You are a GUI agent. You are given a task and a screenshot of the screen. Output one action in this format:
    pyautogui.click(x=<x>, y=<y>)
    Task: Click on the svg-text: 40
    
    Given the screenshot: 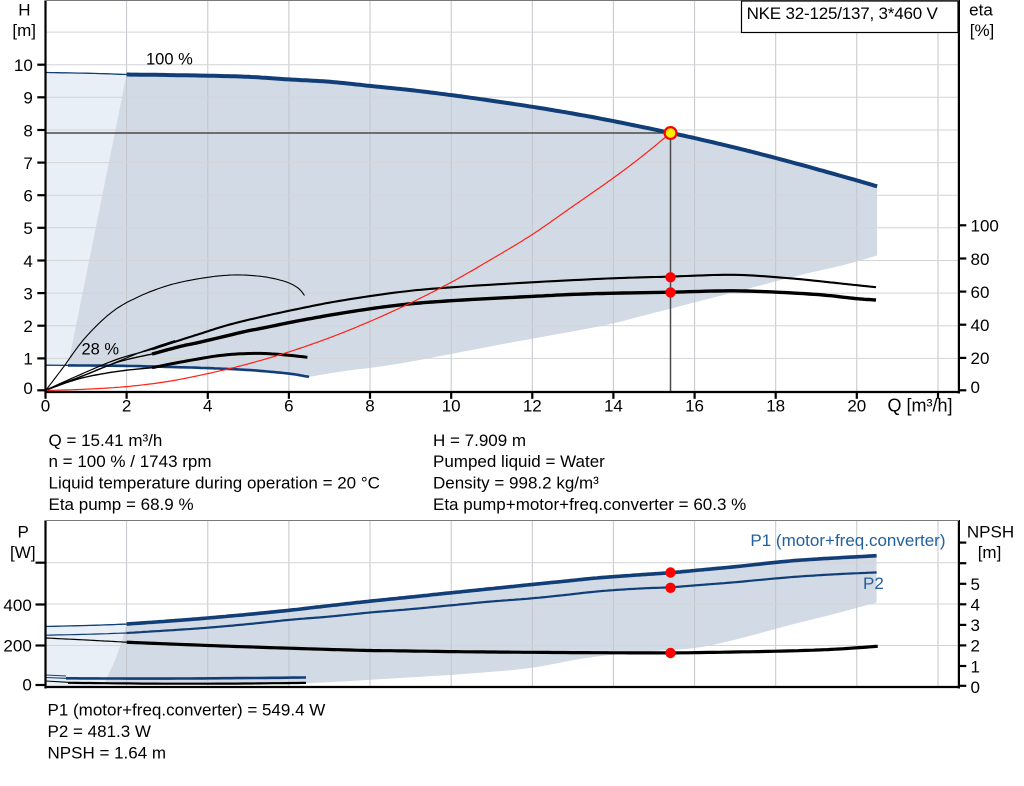 What is the action you would take?
    pyautogui.click(x=980, y=325)
    